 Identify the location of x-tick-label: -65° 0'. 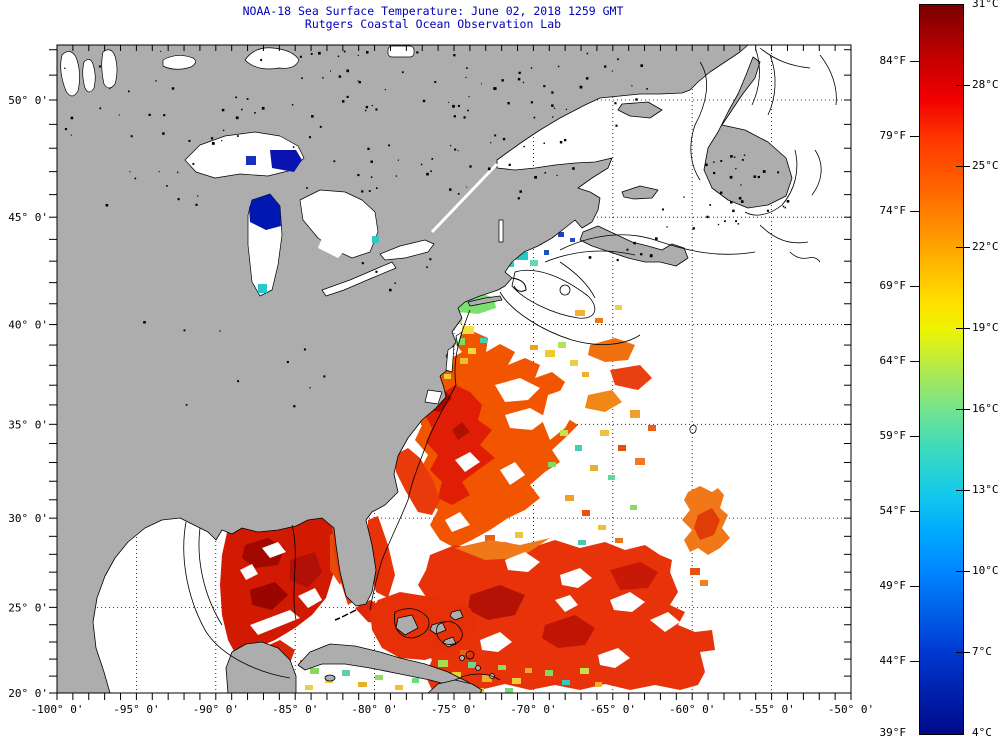
(613, 709).